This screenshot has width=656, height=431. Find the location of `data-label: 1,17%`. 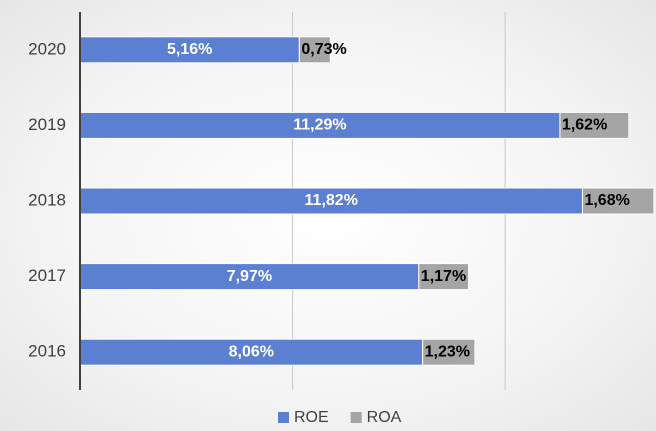

data-label: 1,17% is located at coordinates (443, 276).